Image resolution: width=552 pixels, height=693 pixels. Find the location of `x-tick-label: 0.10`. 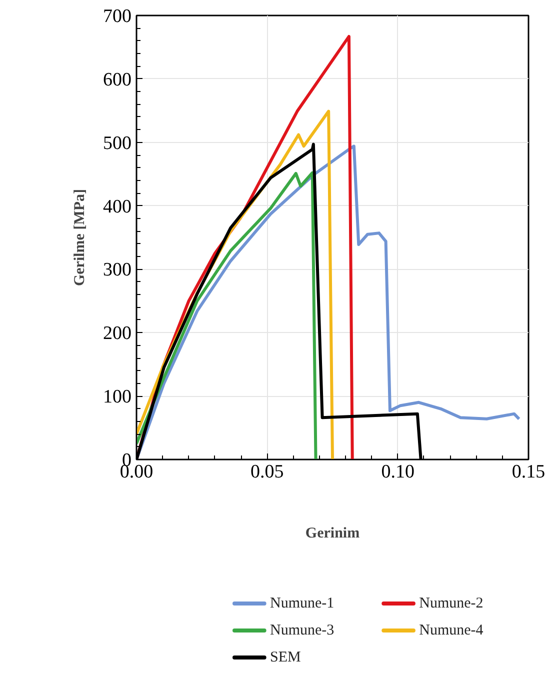

x-tick-label: 0.10 is located at coordinates (397, 472).